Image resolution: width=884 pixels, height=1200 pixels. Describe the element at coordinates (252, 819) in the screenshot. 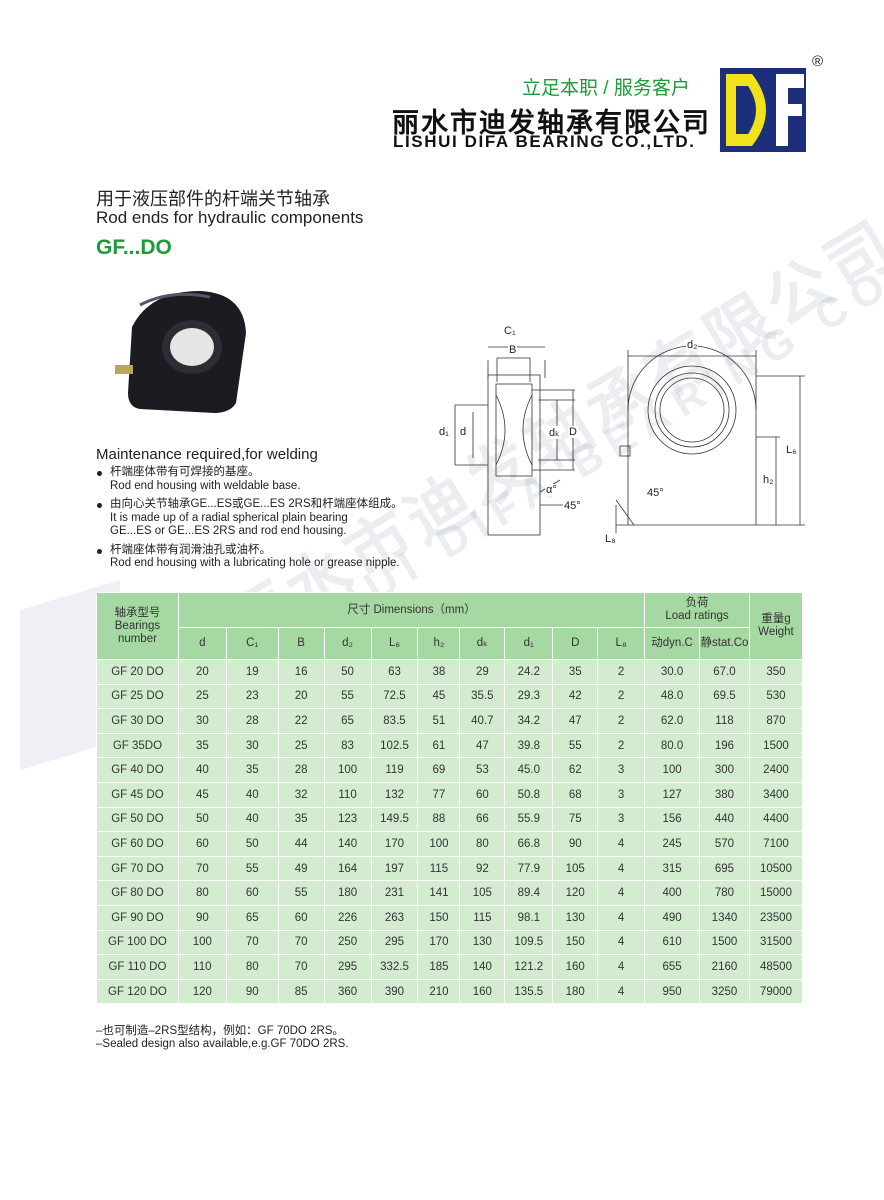

I see `value-cell: 40` at that location.